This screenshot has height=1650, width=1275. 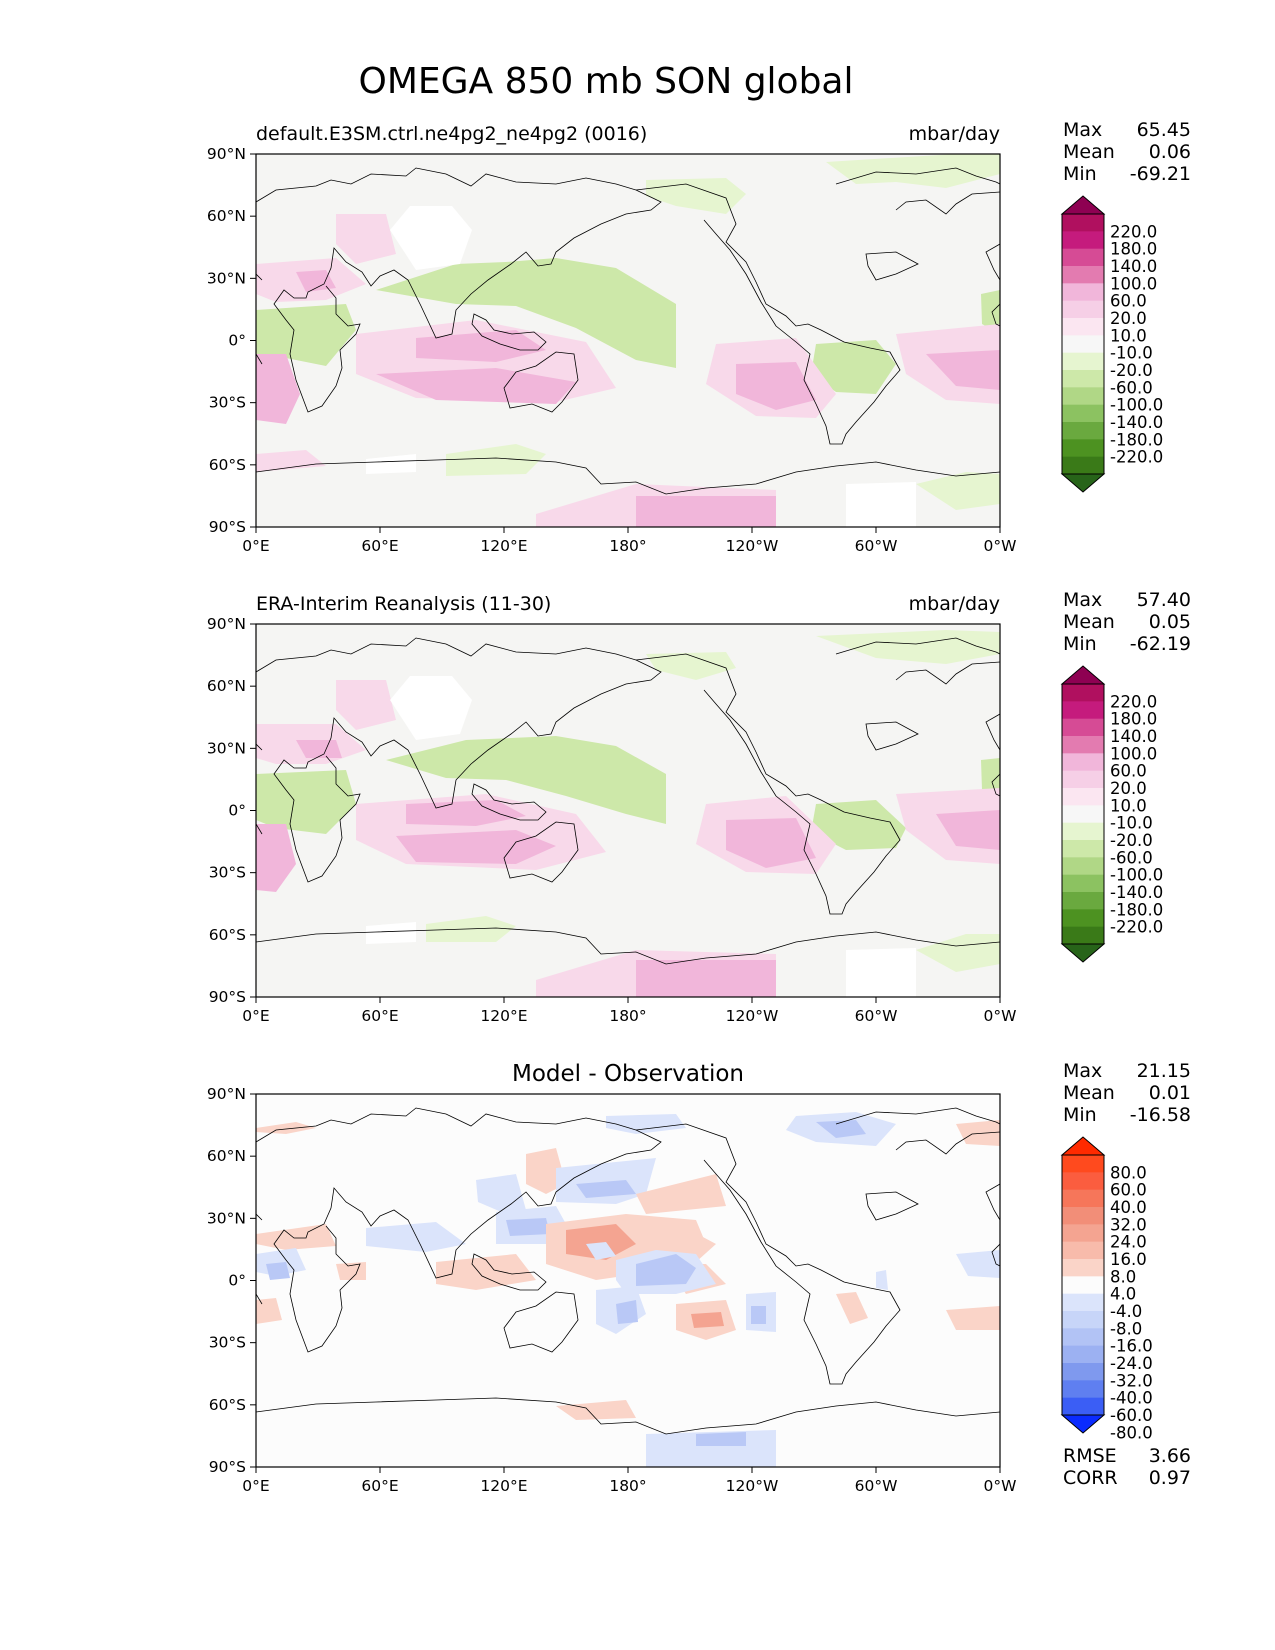 I want to click on stat-mean-value: 0.05, so click(x=1170, y=622).